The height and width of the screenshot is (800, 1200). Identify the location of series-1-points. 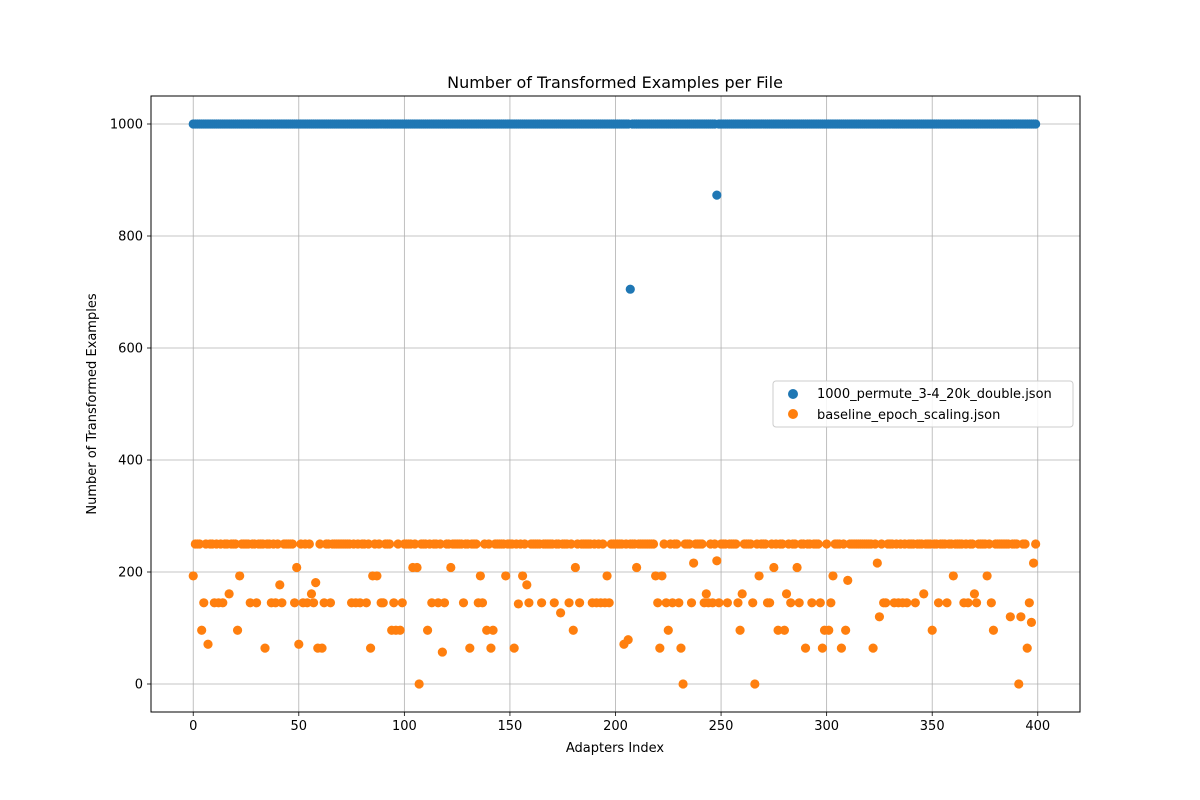
(614, 614).